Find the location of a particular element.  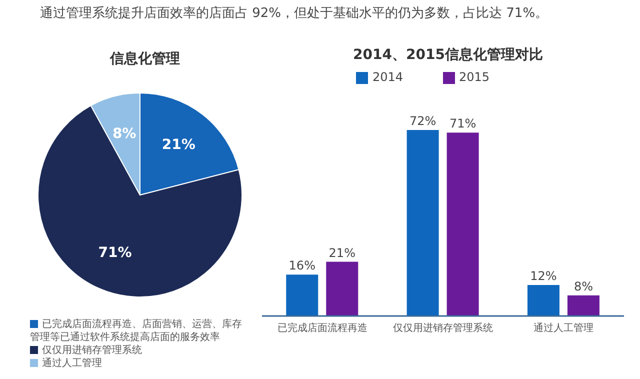

legend-label: 2014 is located at coordinates (387, 77).